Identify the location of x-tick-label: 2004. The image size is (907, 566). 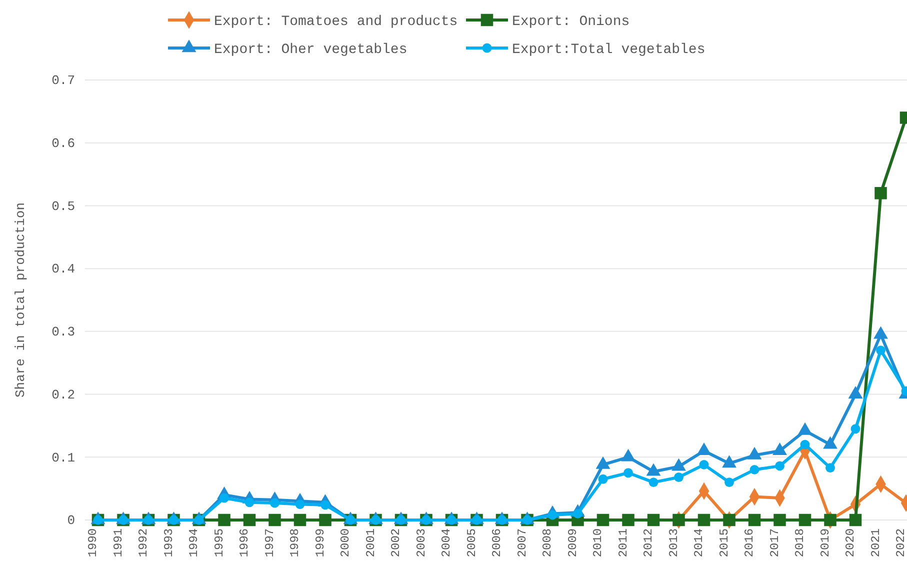
(447, 543).